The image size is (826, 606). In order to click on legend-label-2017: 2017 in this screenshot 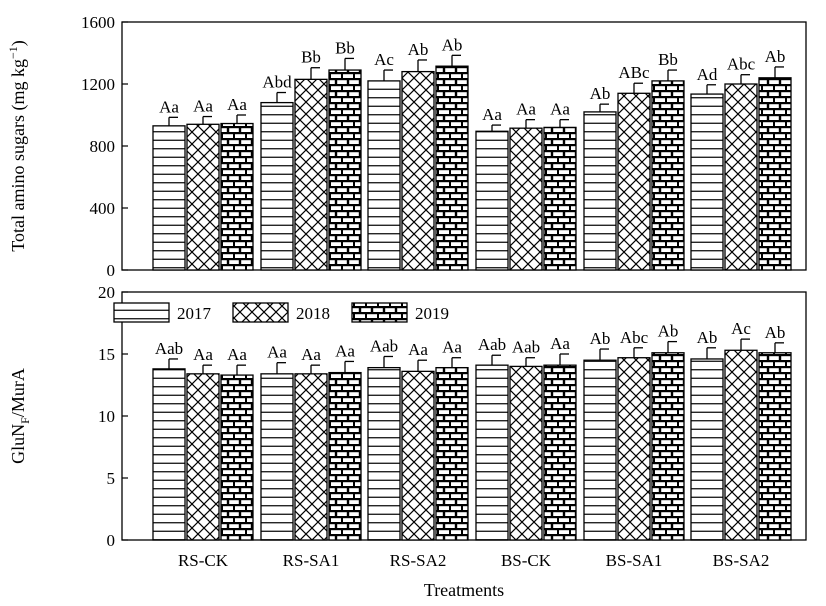, I will do `click(194, 313)`.